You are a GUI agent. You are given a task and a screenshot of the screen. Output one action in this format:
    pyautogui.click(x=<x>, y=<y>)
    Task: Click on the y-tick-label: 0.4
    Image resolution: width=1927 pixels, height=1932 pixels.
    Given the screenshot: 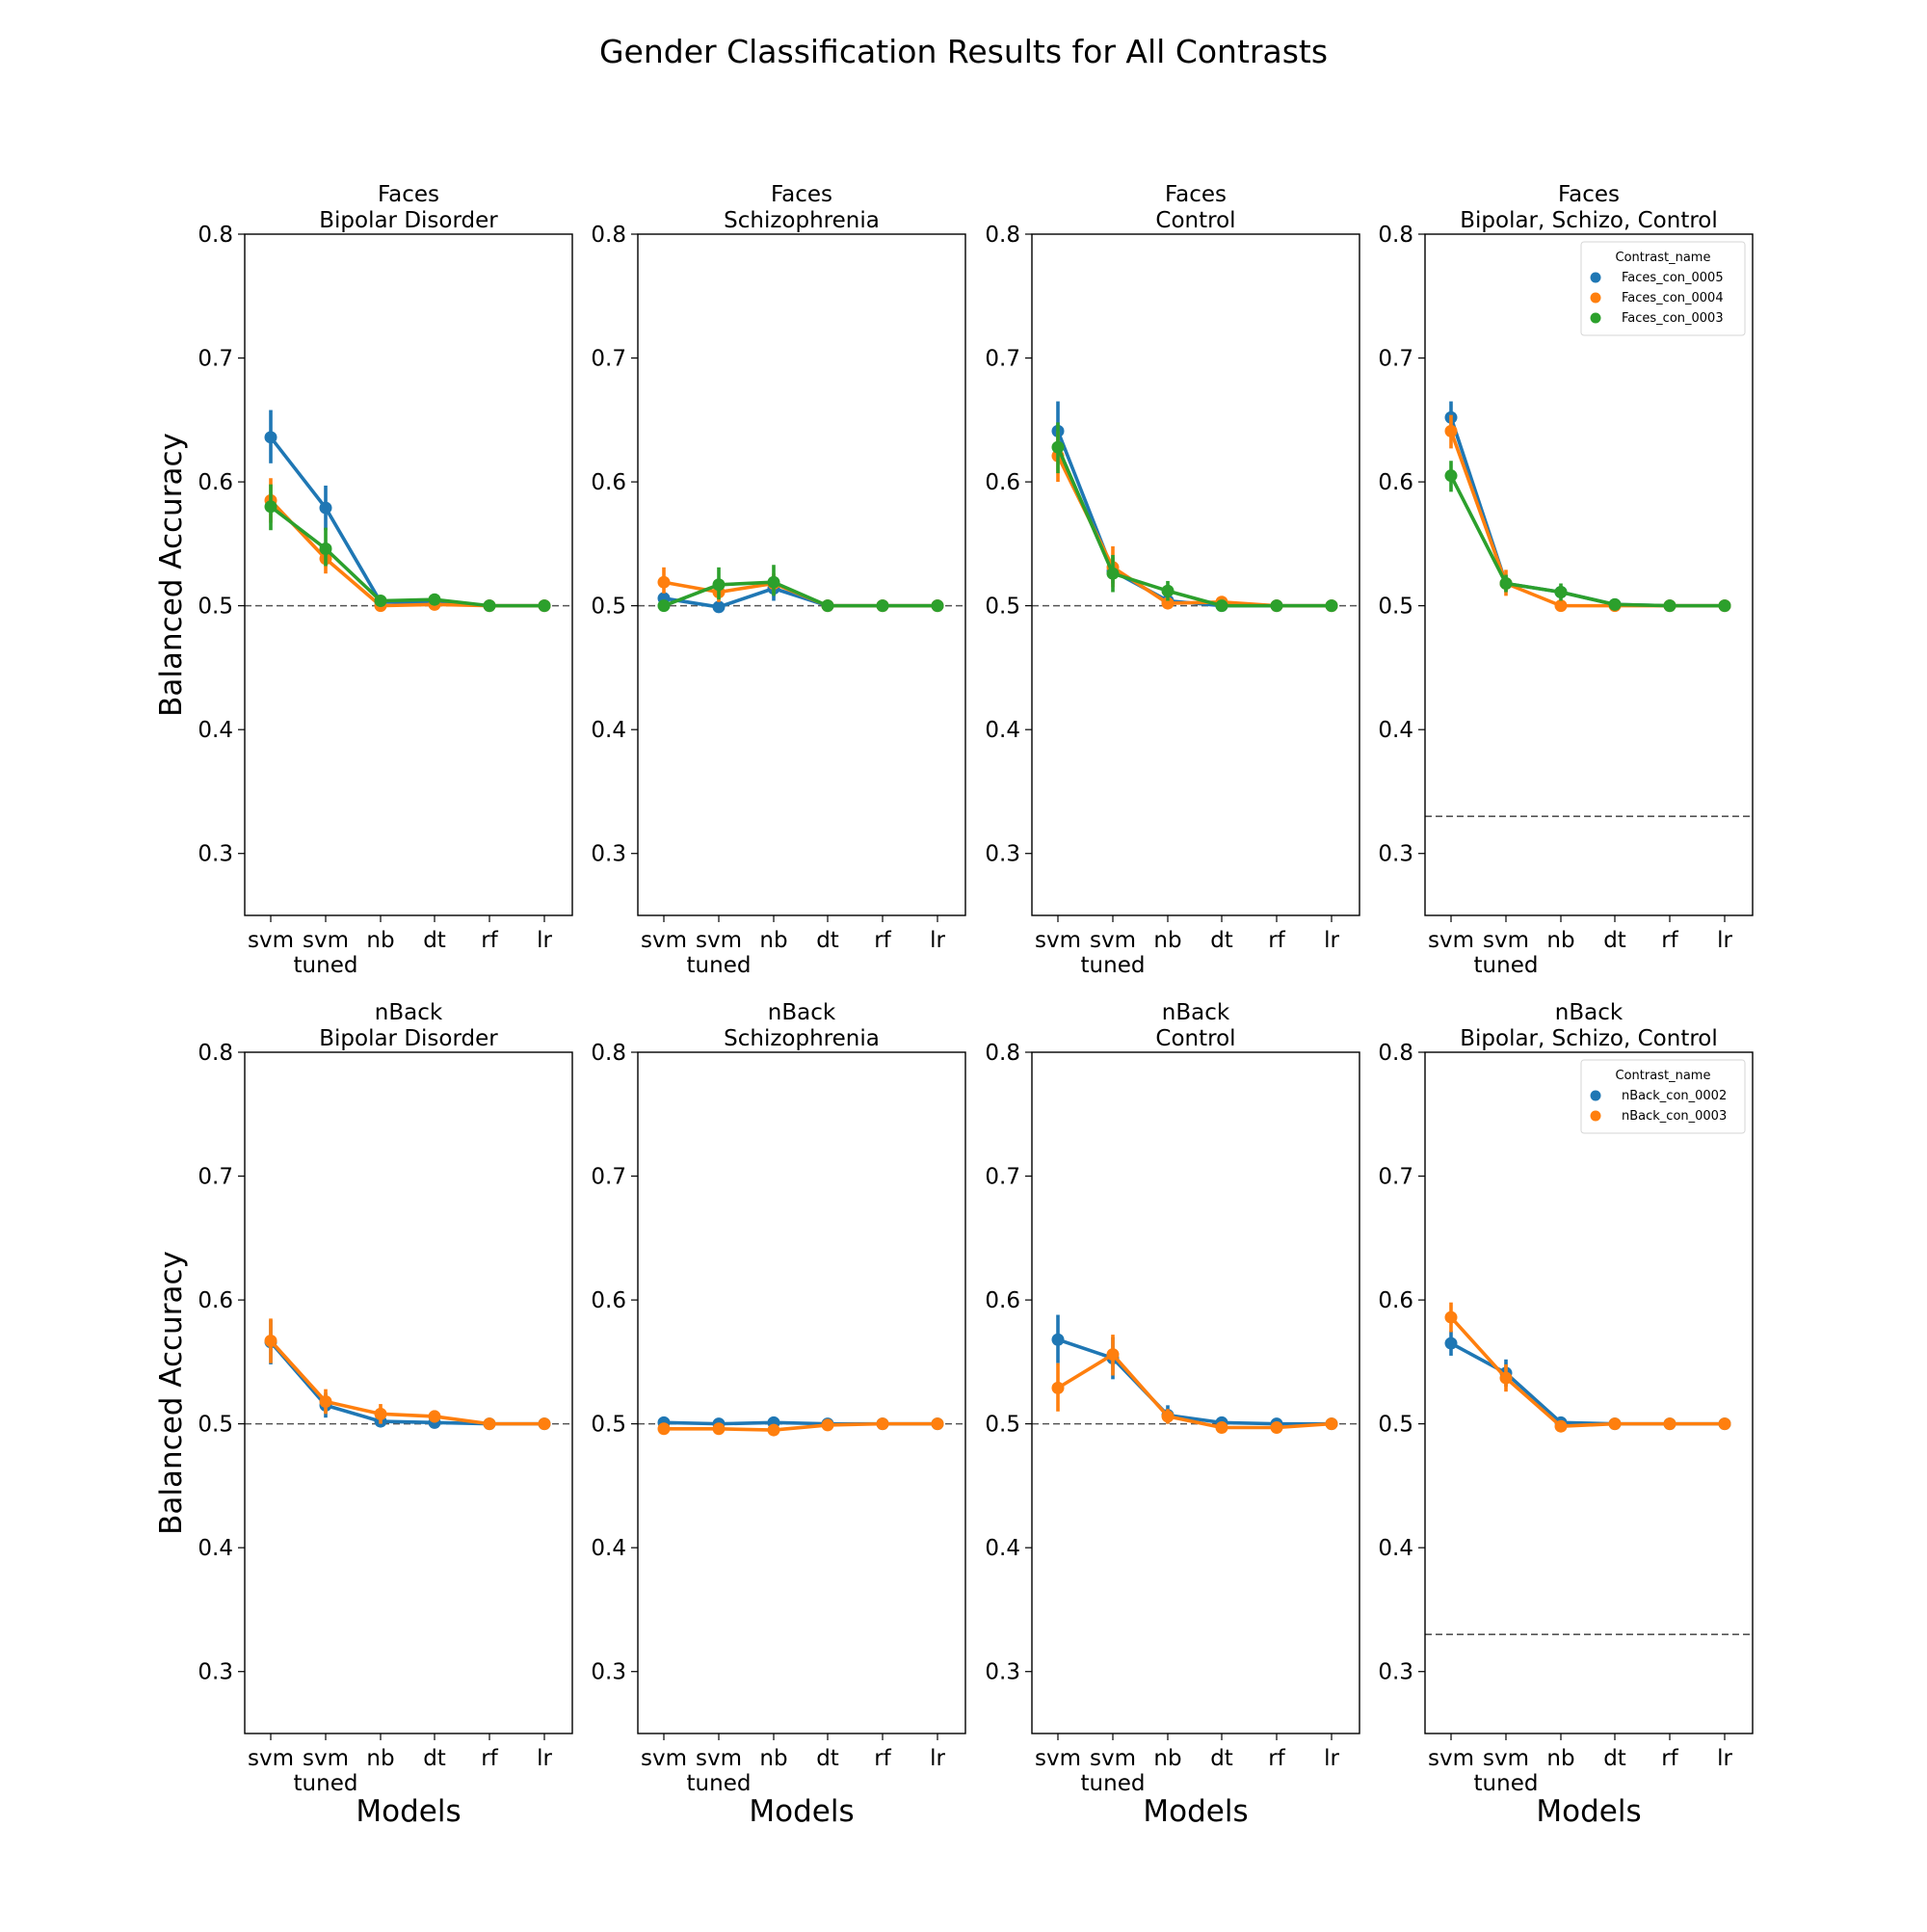 What is the action you would take?
    pyautogui.click(x=1003, y=1548)
    